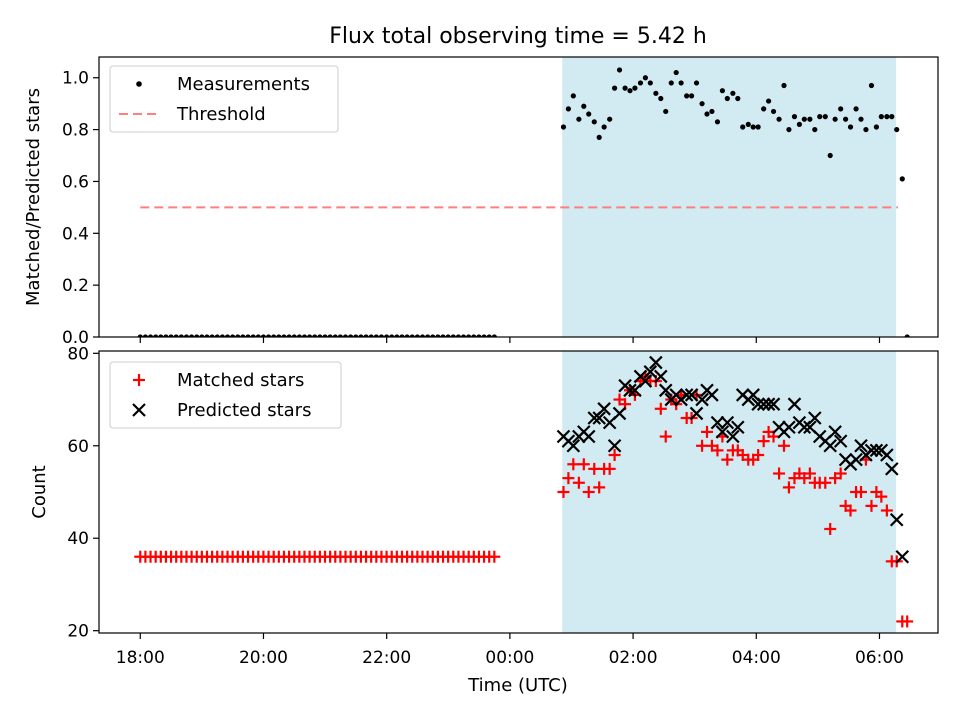 The width and height of the screenshot is (960, 725). What do you see at coordinates (140, 658) in the screenshot?
I see `x-tick-label: 18:00` at bounding box center [140, 658].